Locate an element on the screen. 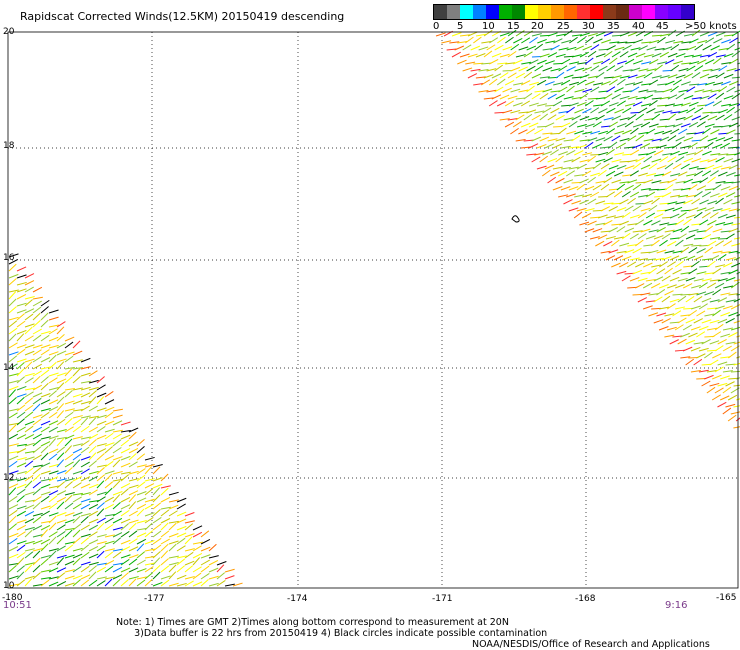  lon-label-171: -171 is located at coordinates (442, 599).